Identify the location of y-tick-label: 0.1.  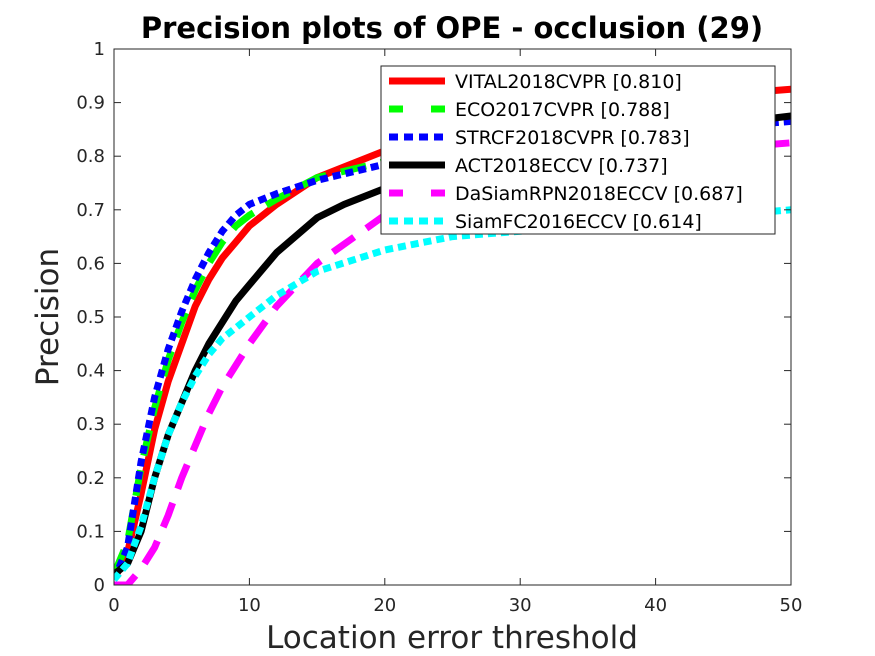
(90, 531).